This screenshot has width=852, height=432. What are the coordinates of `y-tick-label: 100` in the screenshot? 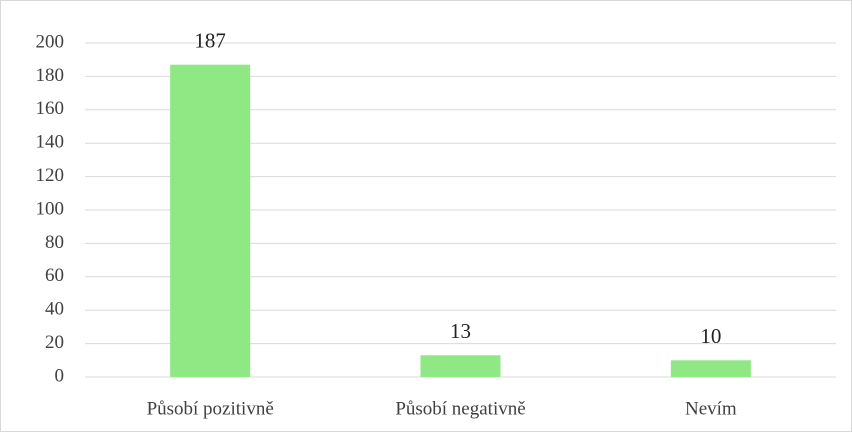 It's located at (50, 208).